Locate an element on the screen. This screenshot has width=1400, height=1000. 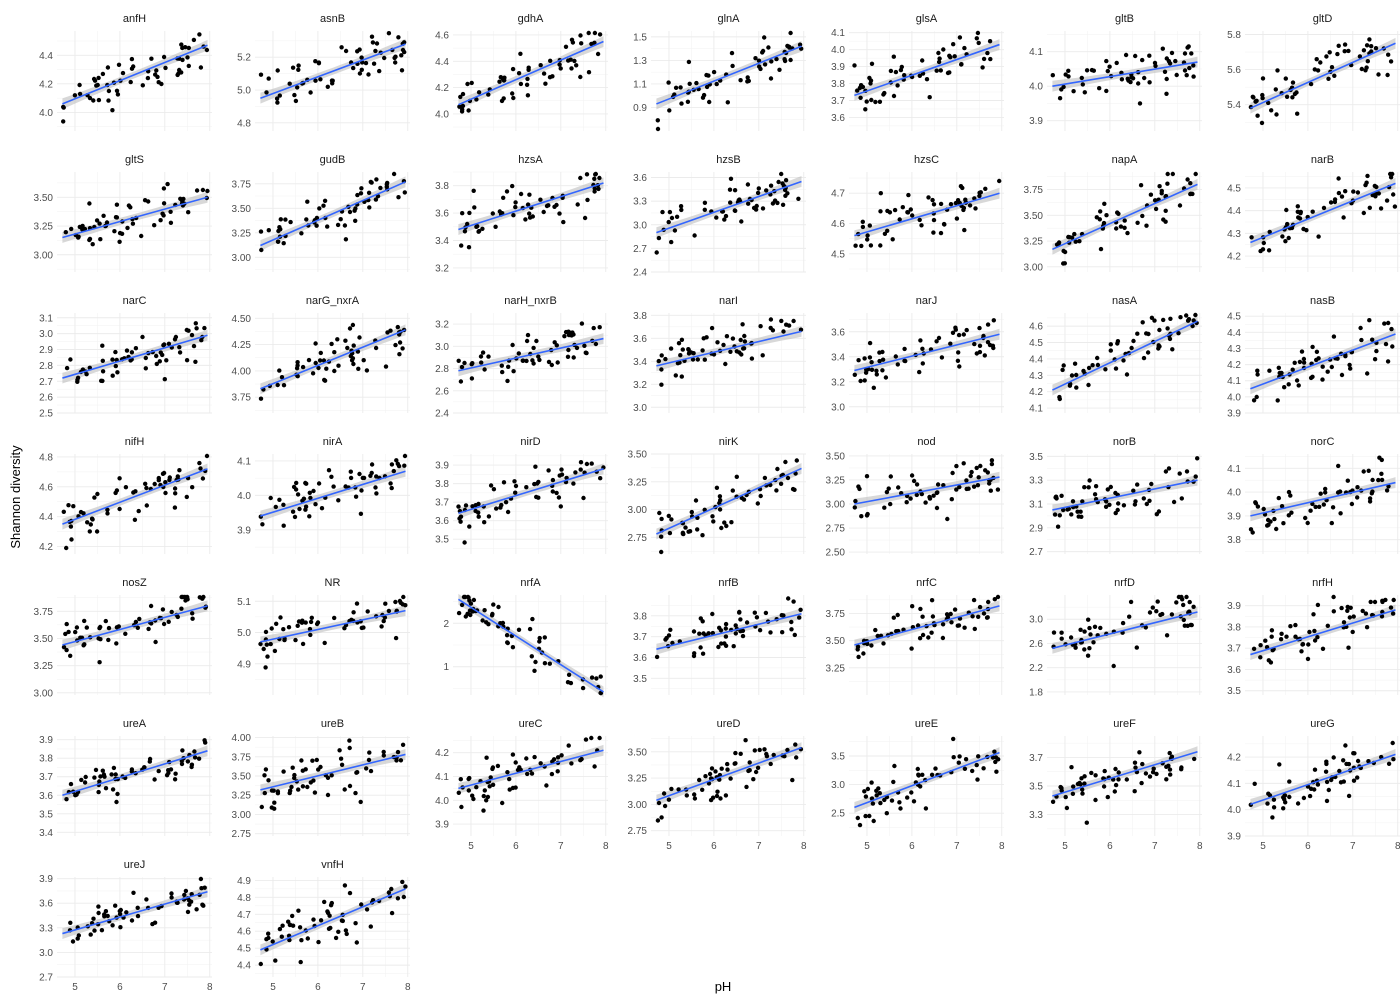
panel-title: nifH is located at coordinates (135, 442).